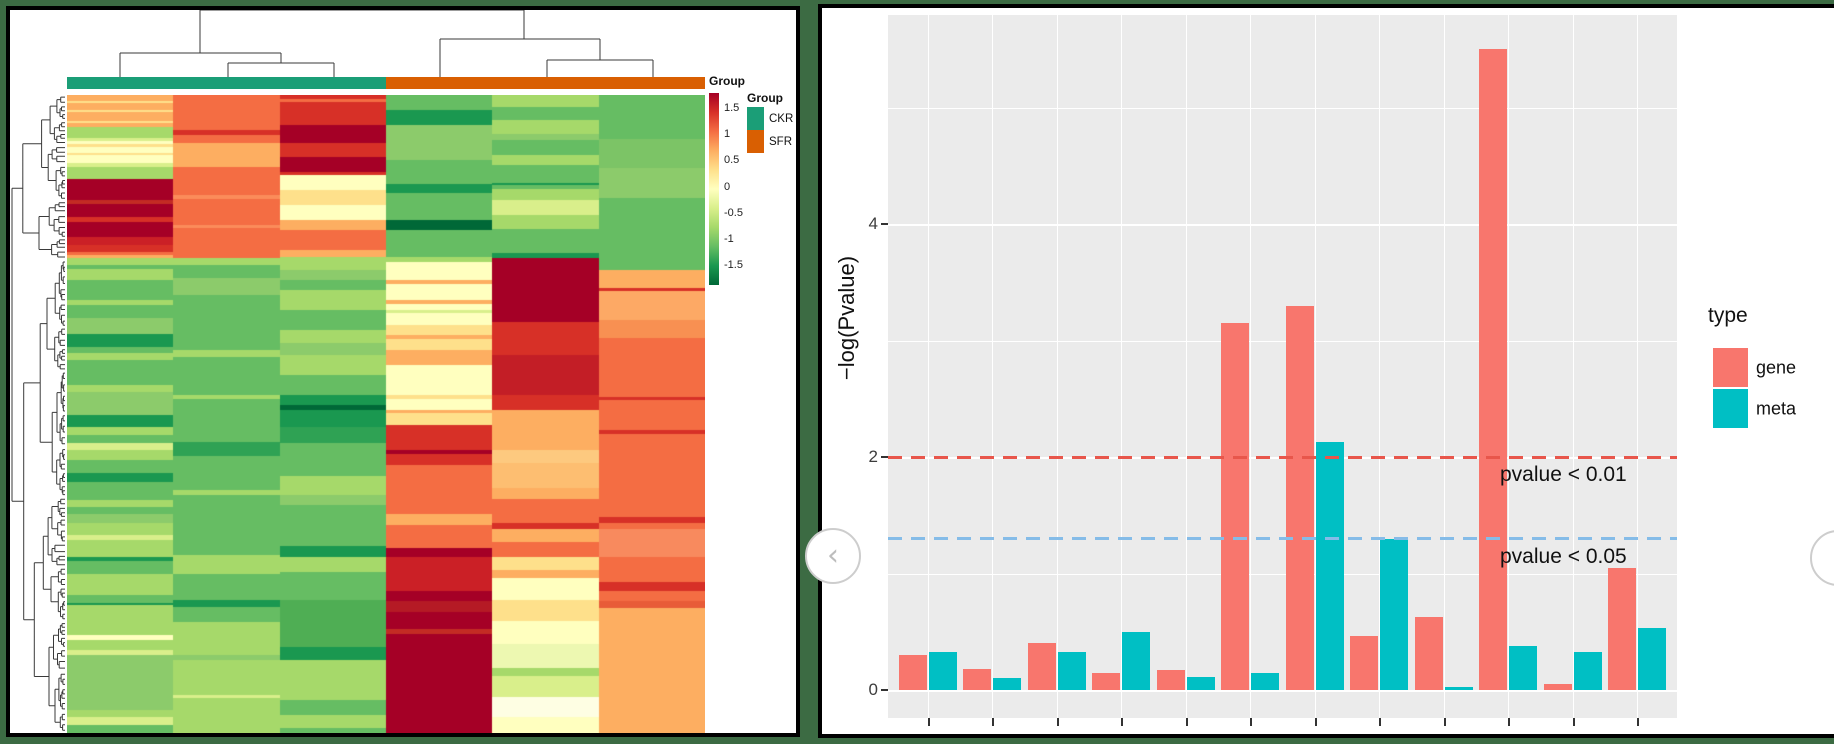 The height and width of the screenshot is (744, 1834). What do you see at coordinates (755, 141) in the screenshot?
I see `sfr-color-swatch` at bounding box center [755, 141].